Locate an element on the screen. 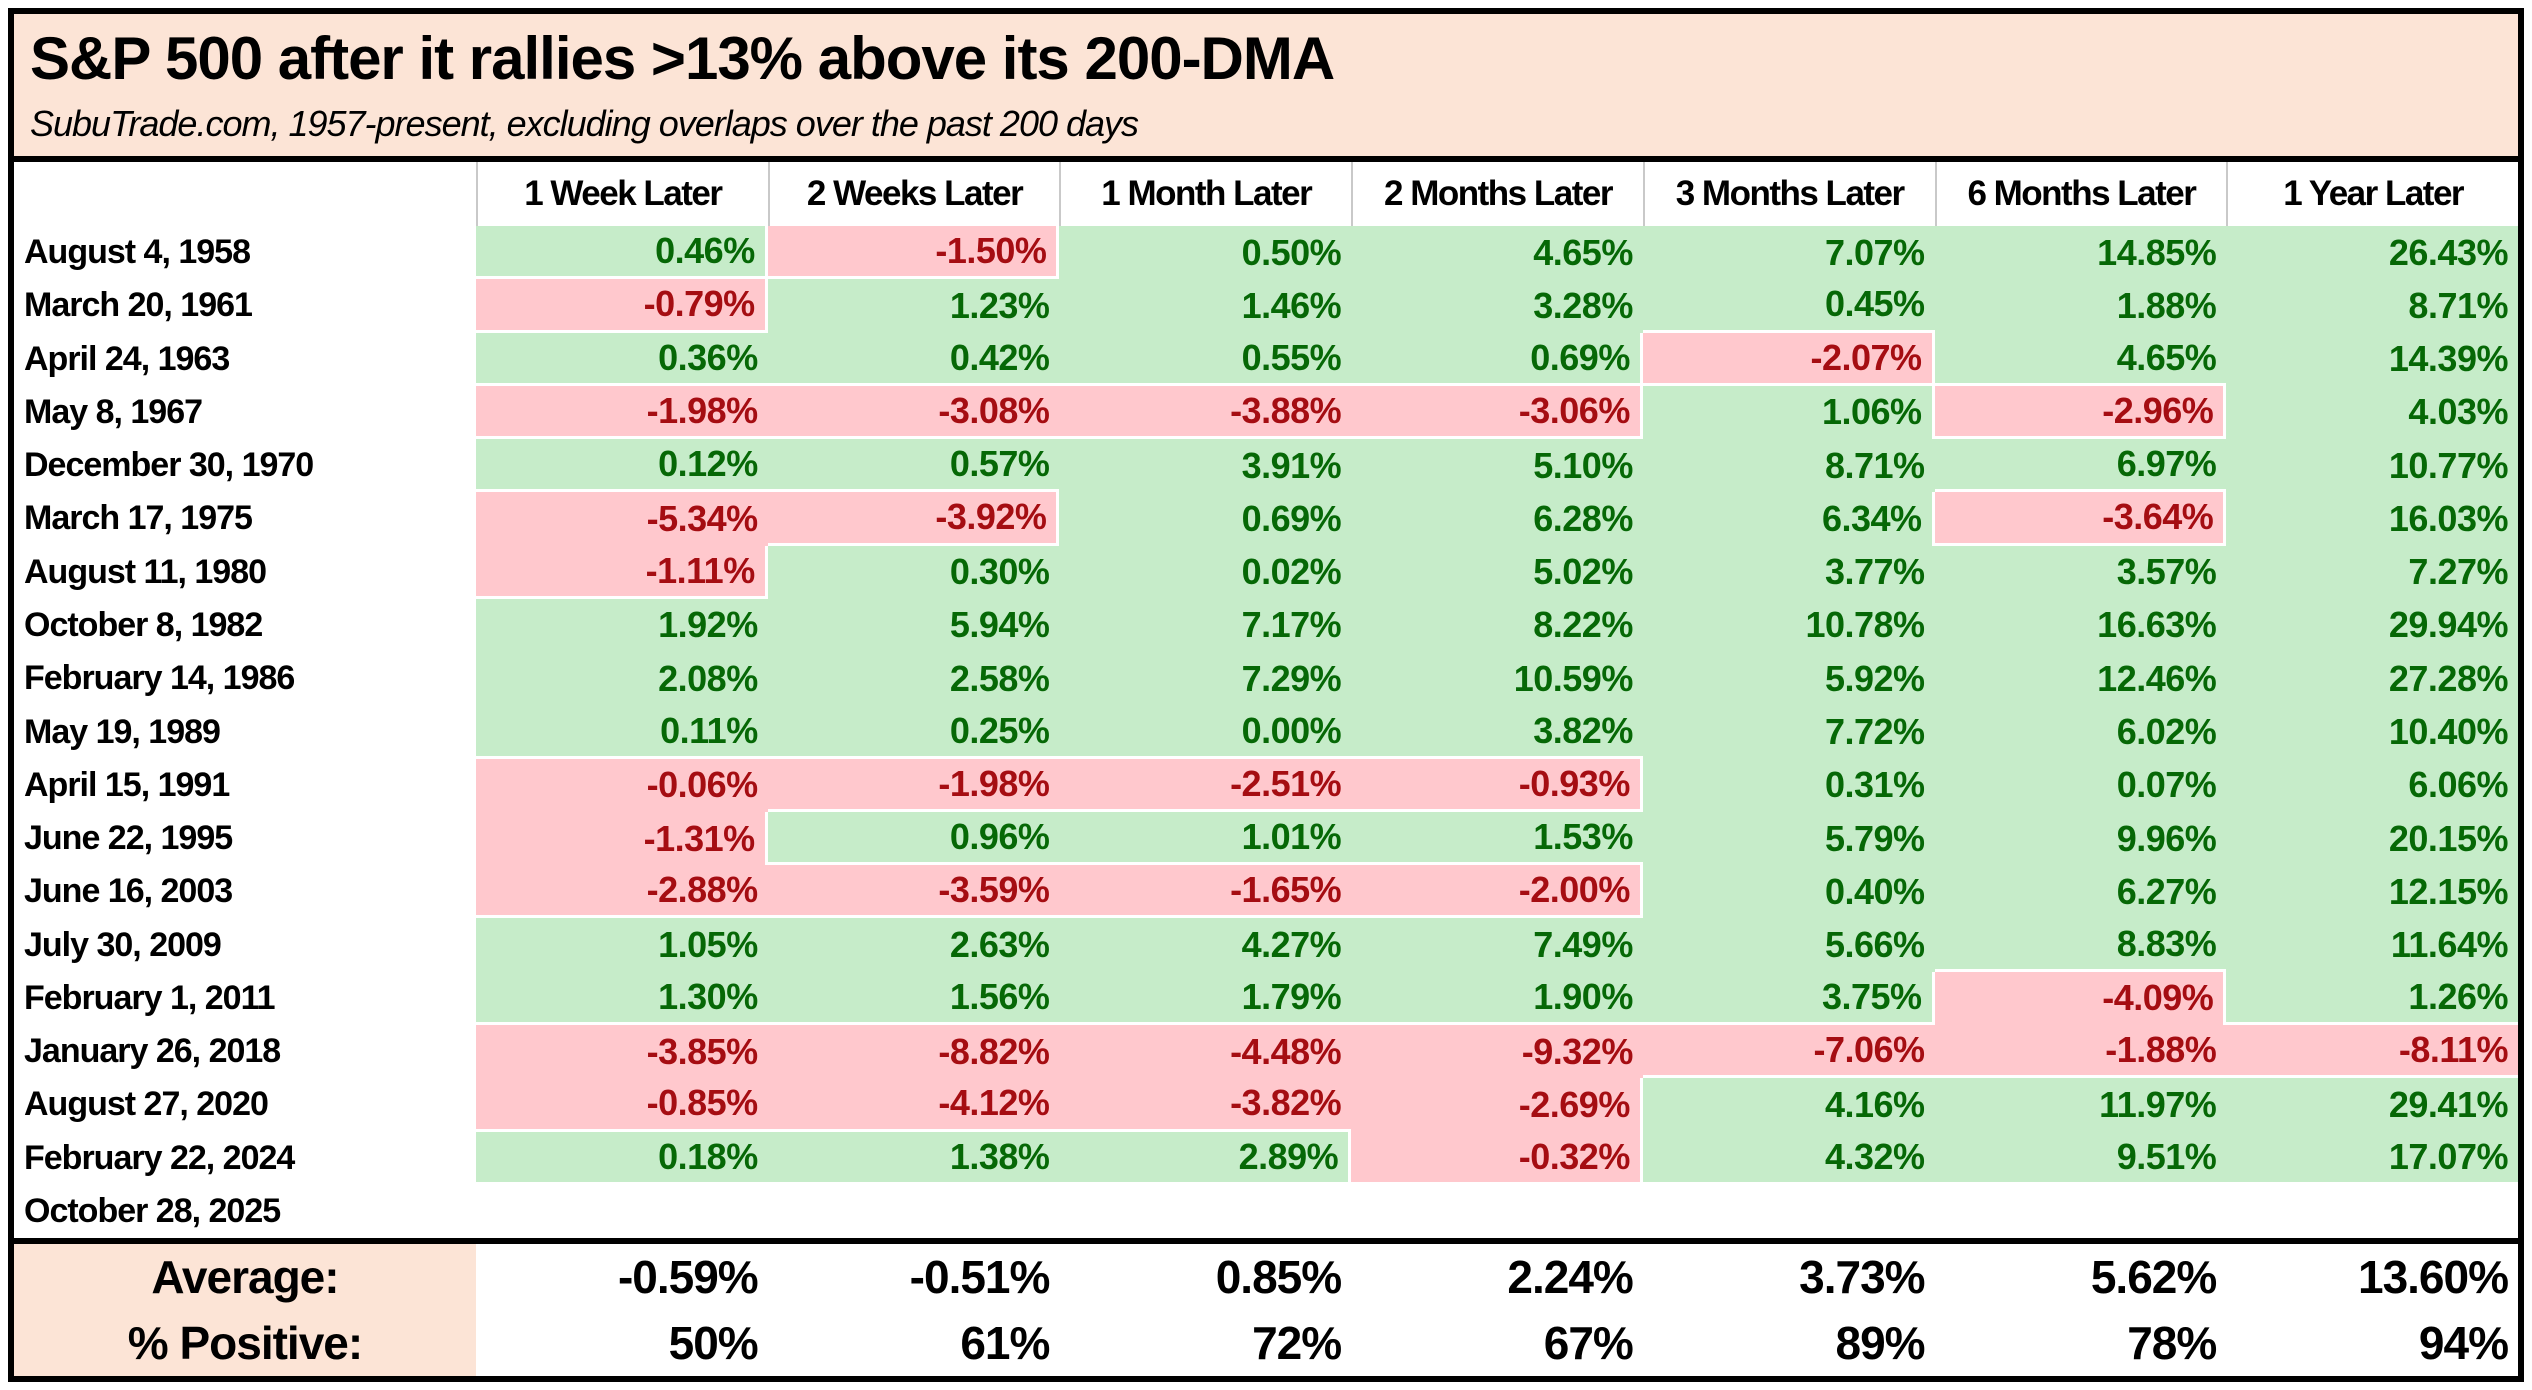  percent-positive-value-cell: 94% is located at coordinates (2372, 1343).